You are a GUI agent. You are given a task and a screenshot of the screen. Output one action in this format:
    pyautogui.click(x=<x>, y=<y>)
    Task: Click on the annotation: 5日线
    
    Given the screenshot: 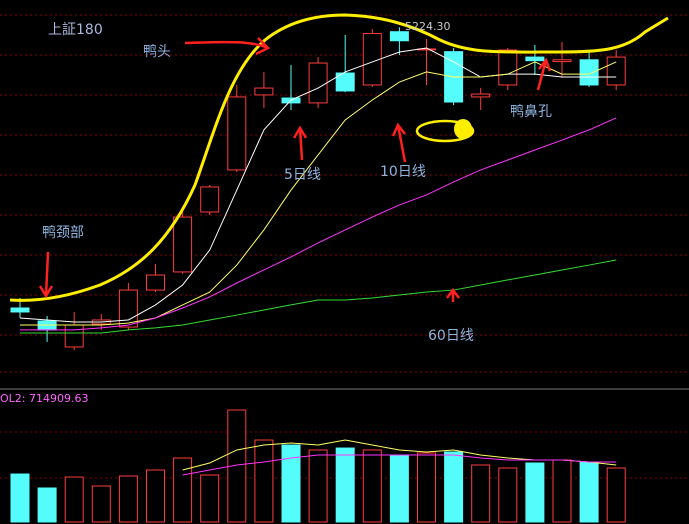 What is the action you would take?
    pyautogui.click(x=302, y=175)
    